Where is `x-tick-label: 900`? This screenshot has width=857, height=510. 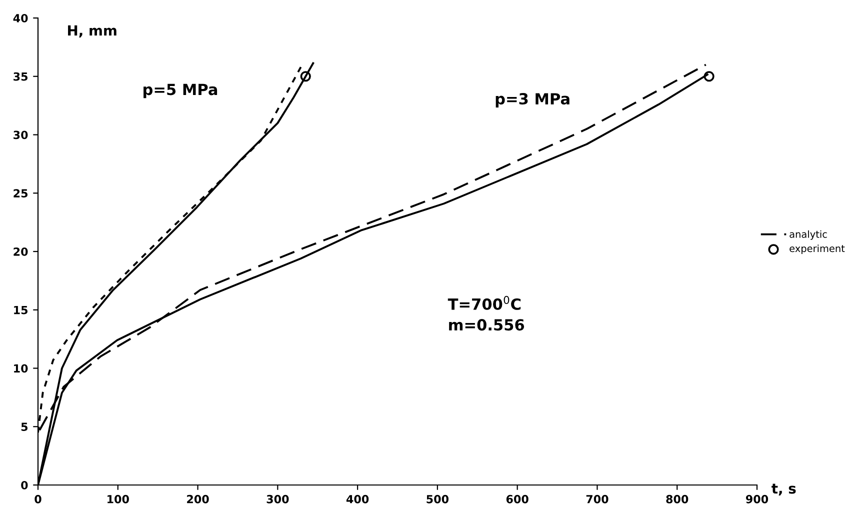
x-tick-label: 900 is located at coordinates (757, 499).